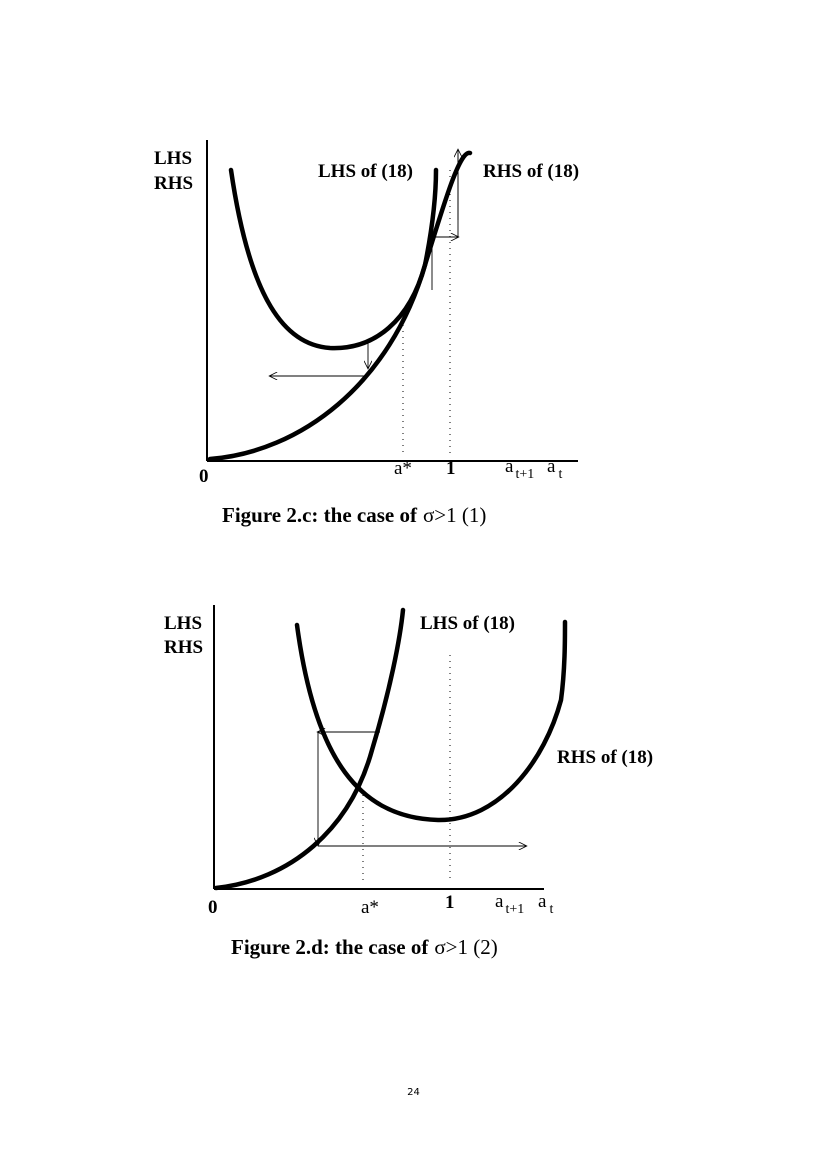 The width and height of the screenshot is (827, 1170). What do you see at coordinates (454, 515) in the screenshot?
I see `caption-symbol: σ>1 (1)` at bounding box center [454, 515].